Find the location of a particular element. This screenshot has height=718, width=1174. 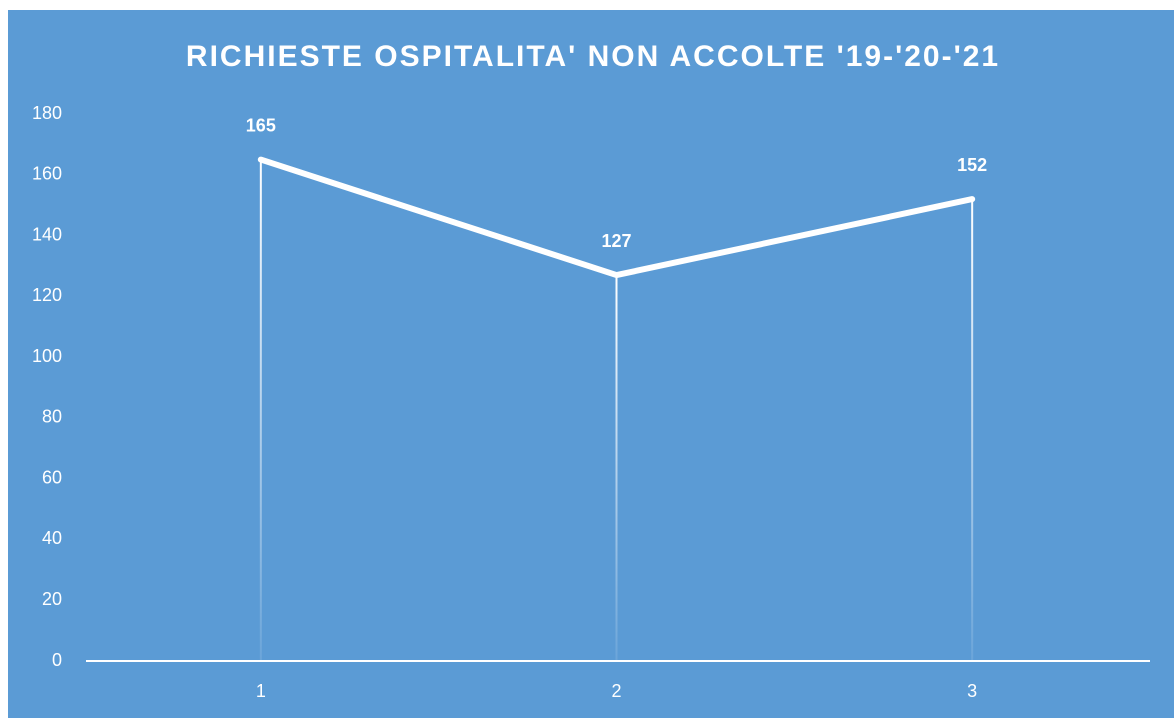

data-label: 127 is located at coordinates (616, 241).